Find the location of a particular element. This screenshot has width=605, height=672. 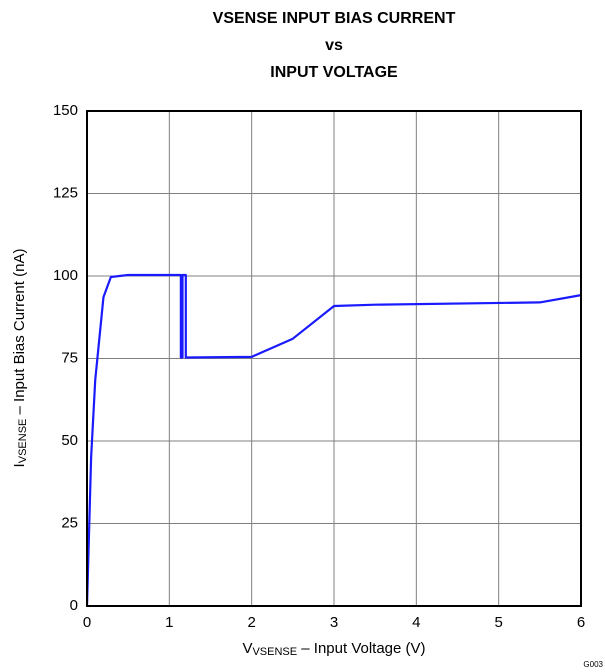

y-label-sub: VSENSE is located at coordinates (23, 441).